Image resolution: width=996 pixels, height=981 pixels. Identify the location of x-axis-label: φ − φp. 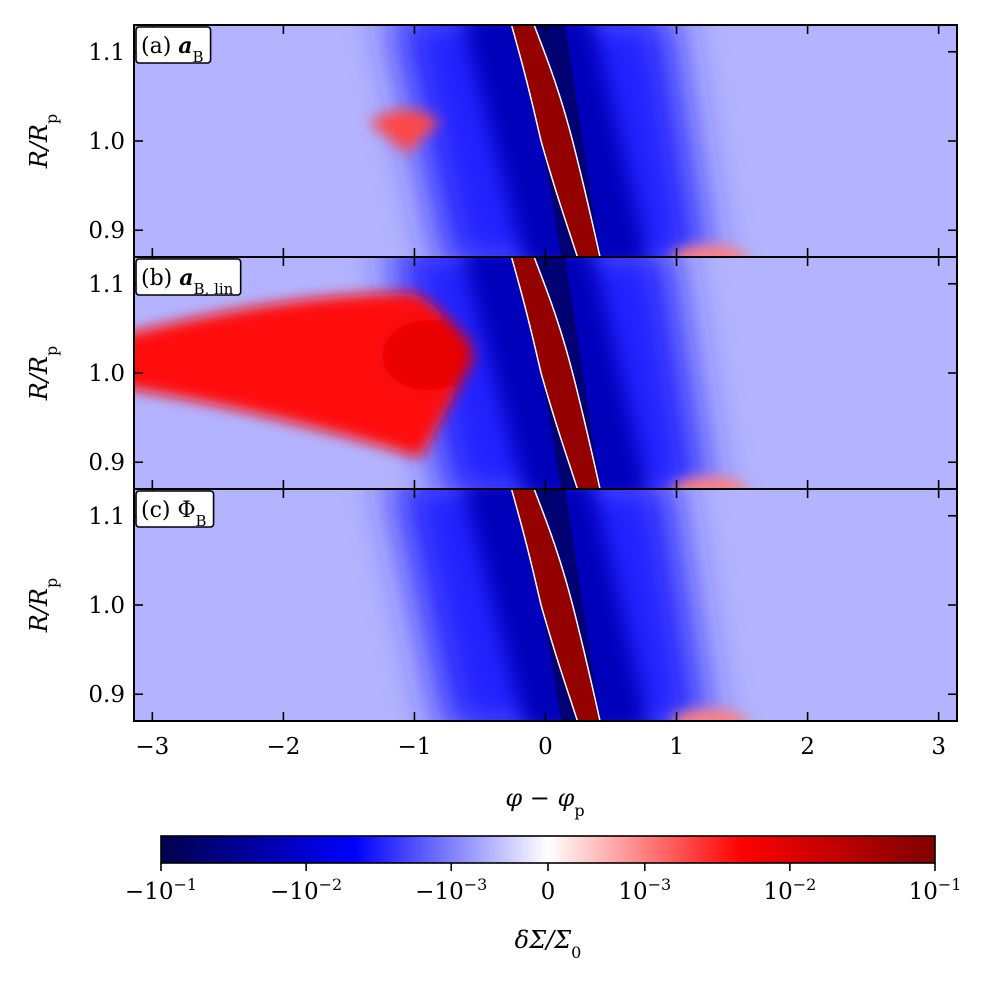
(544, 802).